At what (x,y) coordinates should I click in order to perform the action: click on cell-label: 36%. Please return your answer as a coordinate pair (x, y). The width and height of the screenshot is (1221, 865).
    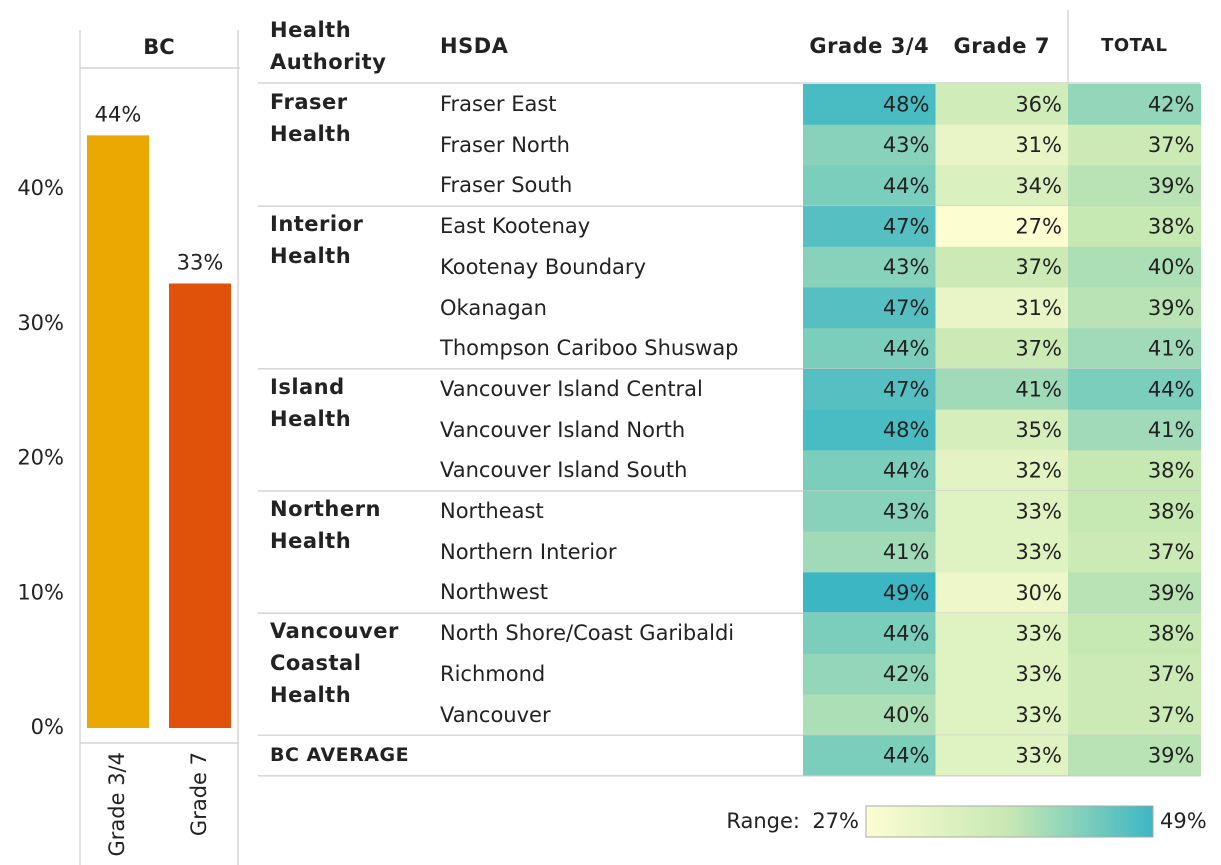
    Looking at the image, I should click on (1038, 104).